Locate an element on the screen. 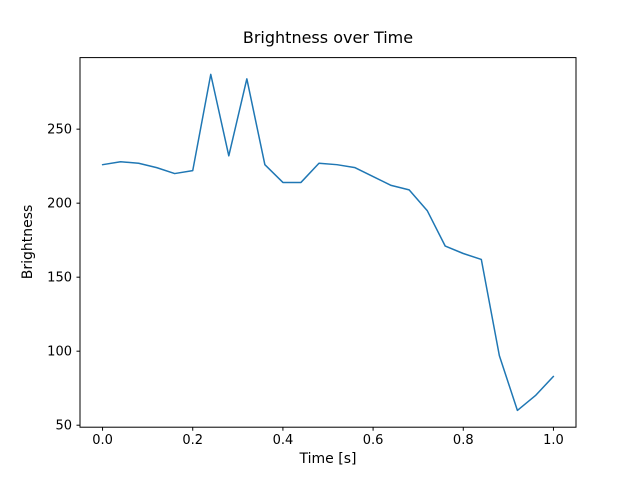 Image resolution: width=640 pixels, height=480 pixels. y-tick-label: 250 is located at coordinates (59, 130).